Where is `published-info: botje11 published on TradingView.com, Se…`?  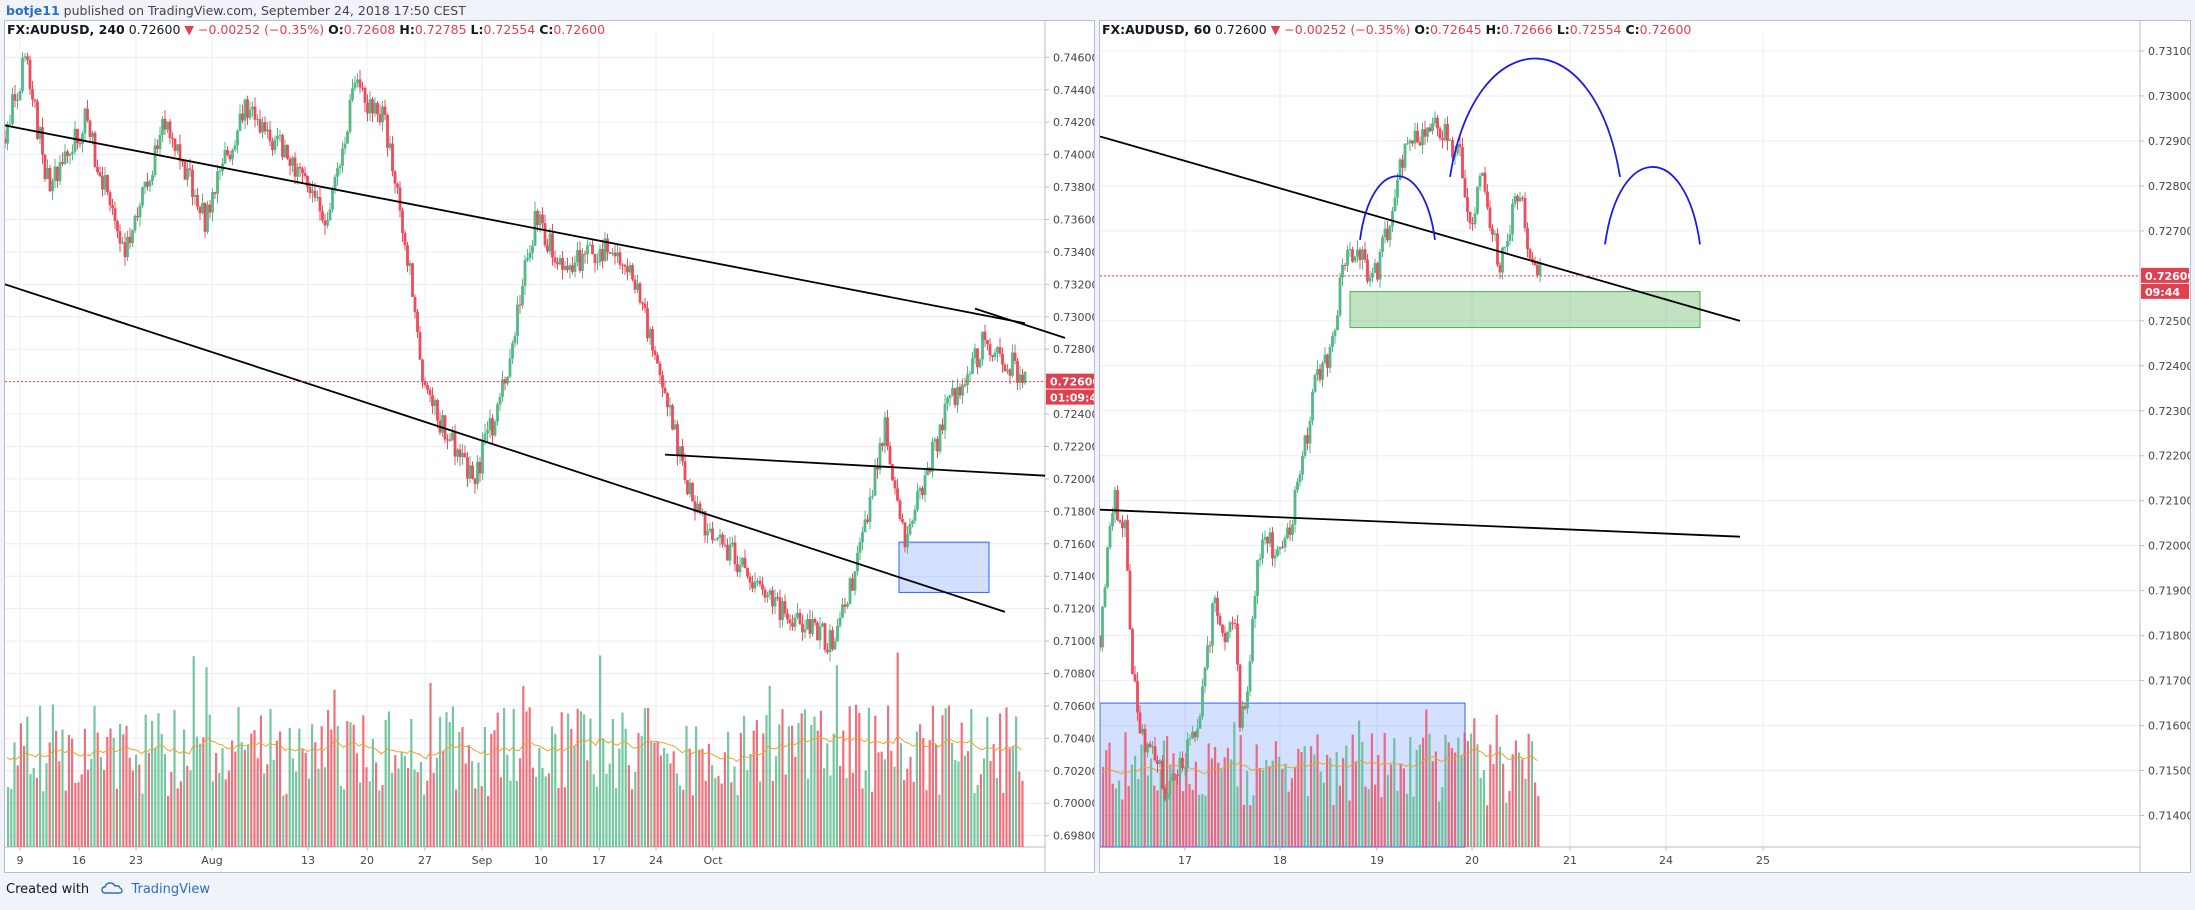
published-info: botje11 published on TradingView.com, Se… is located at coordinates (236, 11).